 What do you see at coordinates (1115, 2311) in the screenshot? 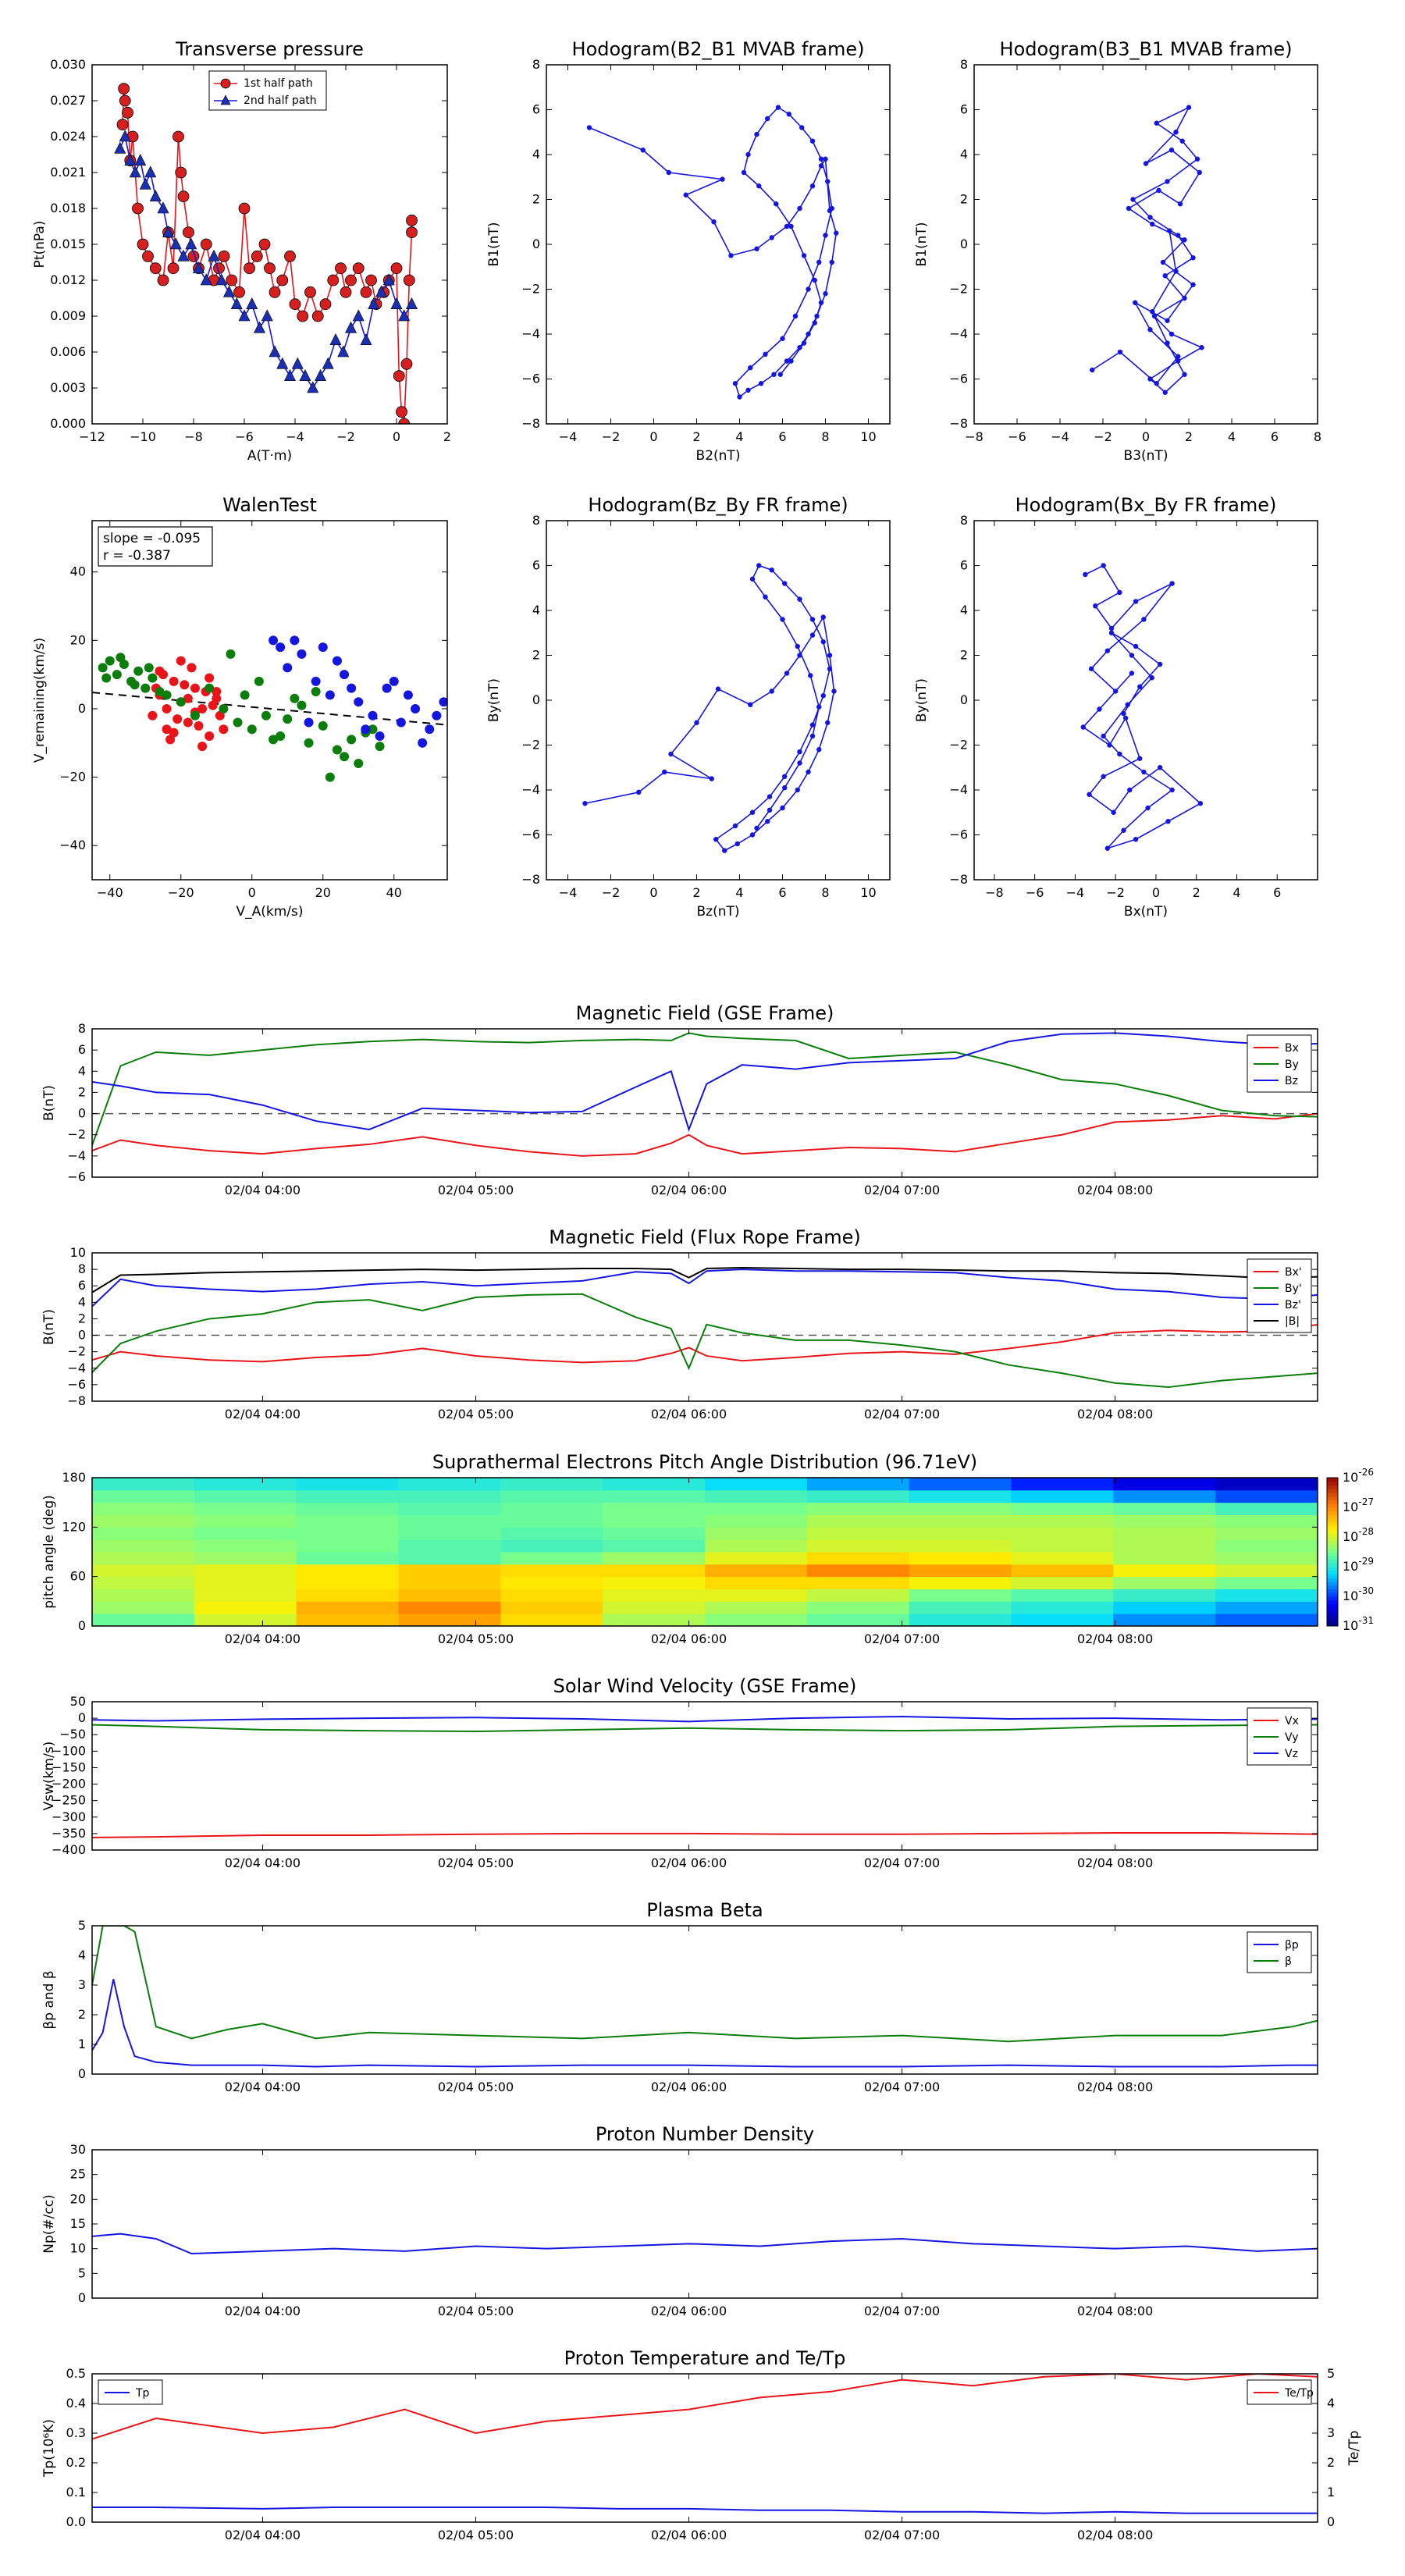
I see `proton-density-xtick-label: 02/04 08:00` at bounding box center [1115, 2311].